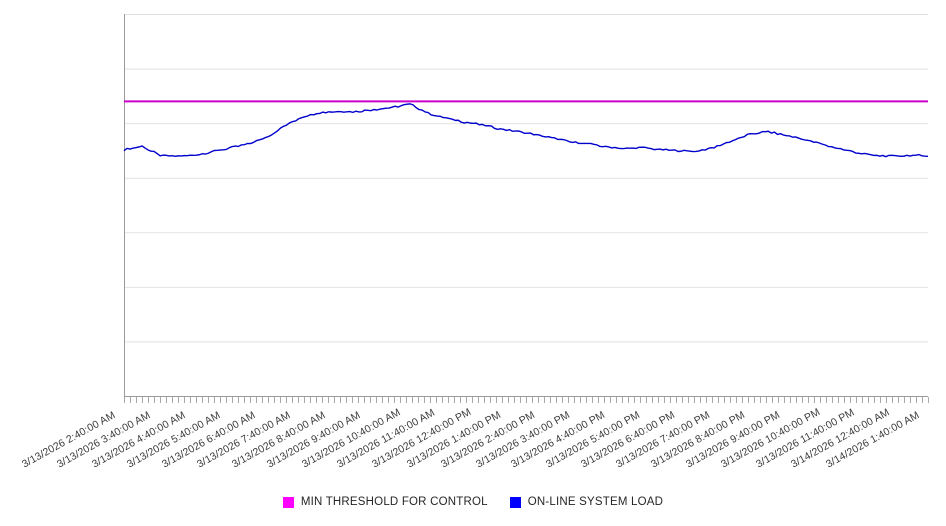  What do you see at coordinates (595, 502) in the screenshot?
I see `legend-label-online-system-load: ON-LINE SYSTEM LOAD` at bounding box center [595, 502].